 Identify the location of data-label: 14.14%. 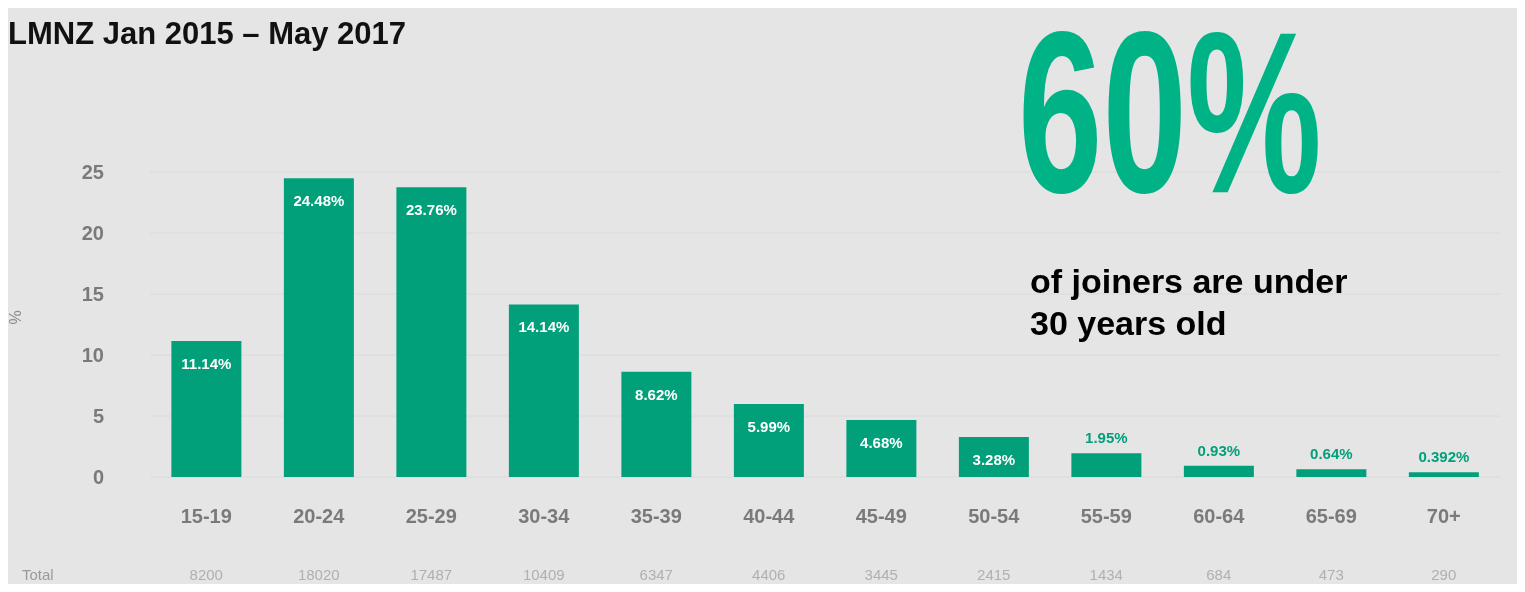
(544, 327).